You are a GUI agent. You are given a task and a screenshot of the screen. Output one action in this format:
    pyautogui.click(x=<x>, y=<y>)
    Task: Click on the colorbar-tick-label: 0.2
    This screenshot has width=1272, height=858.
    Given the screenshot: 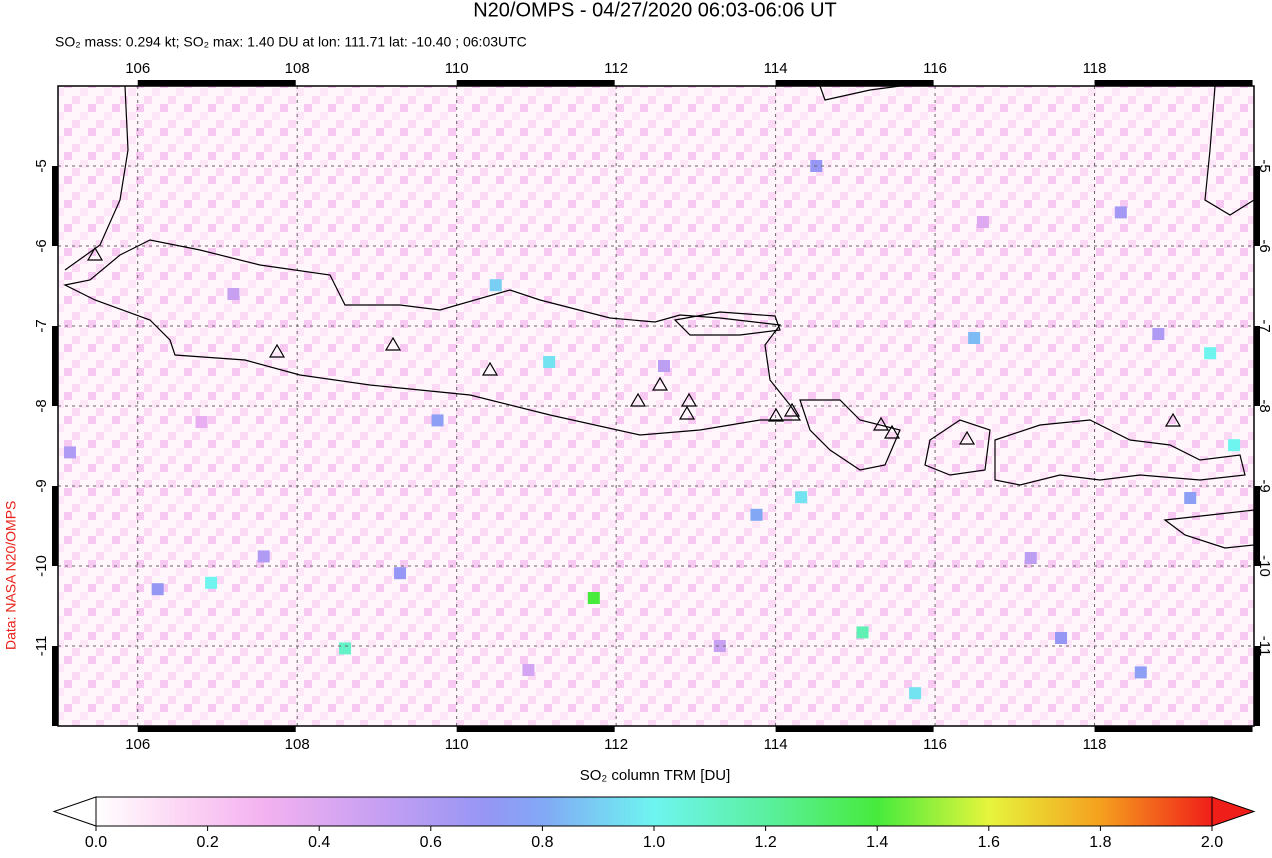 What is the action you would take?
    pyautogui.click(x=207, y=842)
    